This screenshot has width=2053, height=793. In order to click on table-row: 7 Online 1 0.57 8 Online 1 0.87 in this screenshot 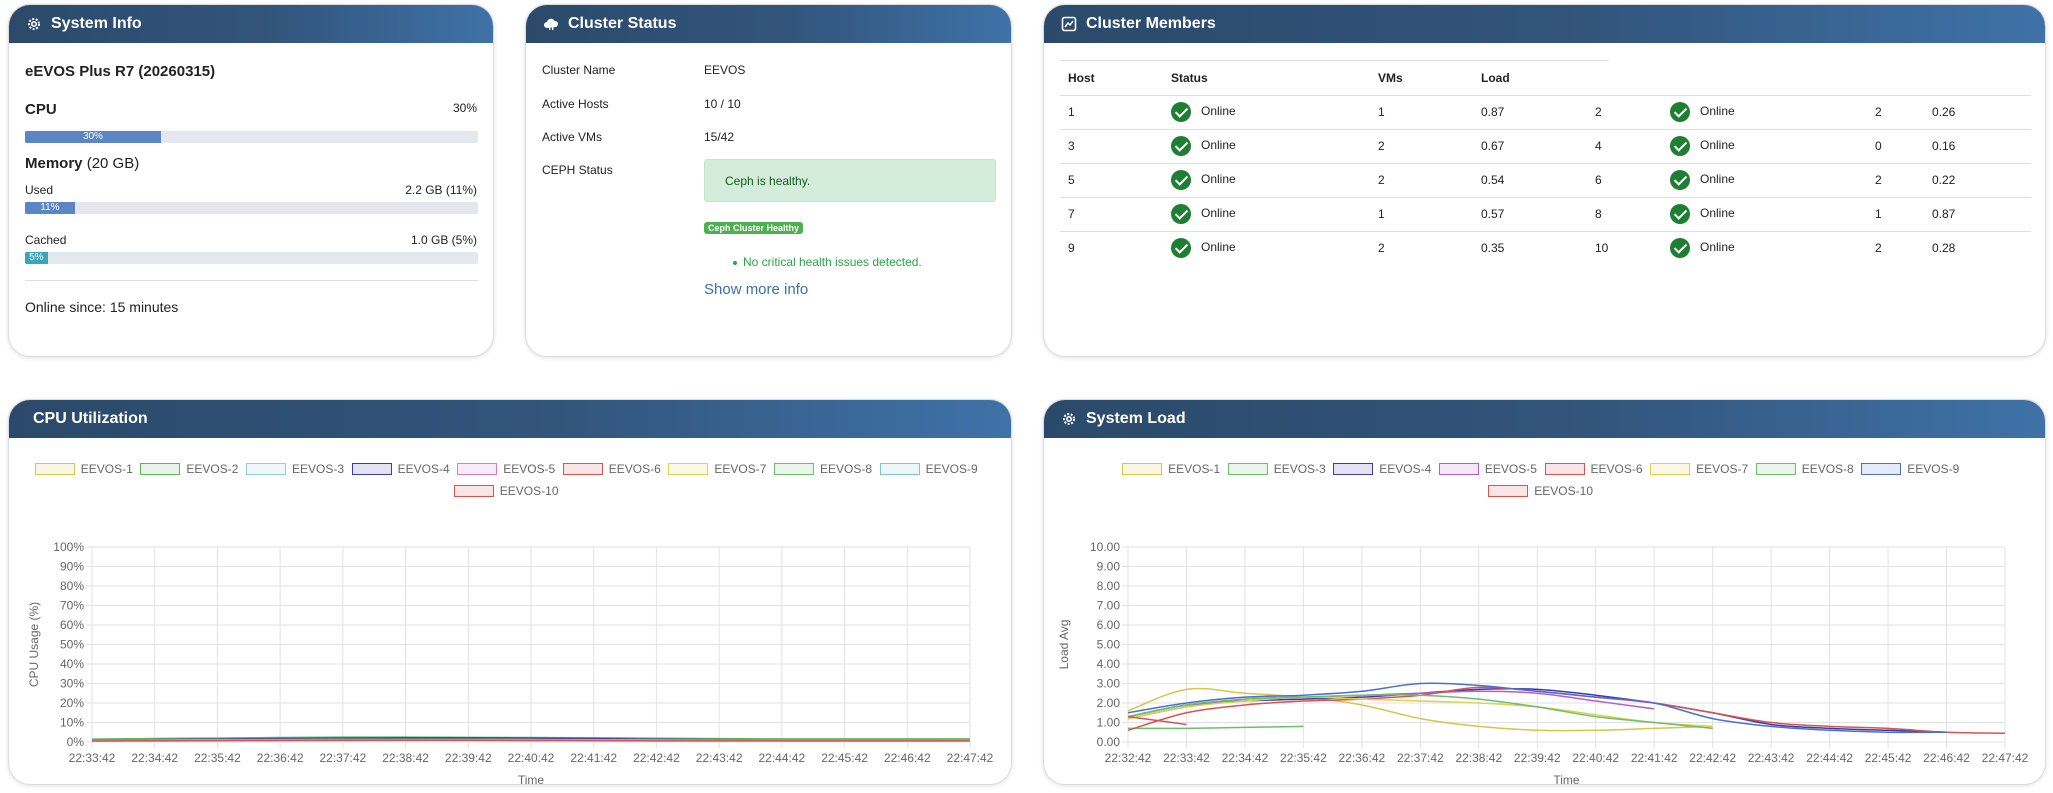, I will do `click(1545, 213)`.